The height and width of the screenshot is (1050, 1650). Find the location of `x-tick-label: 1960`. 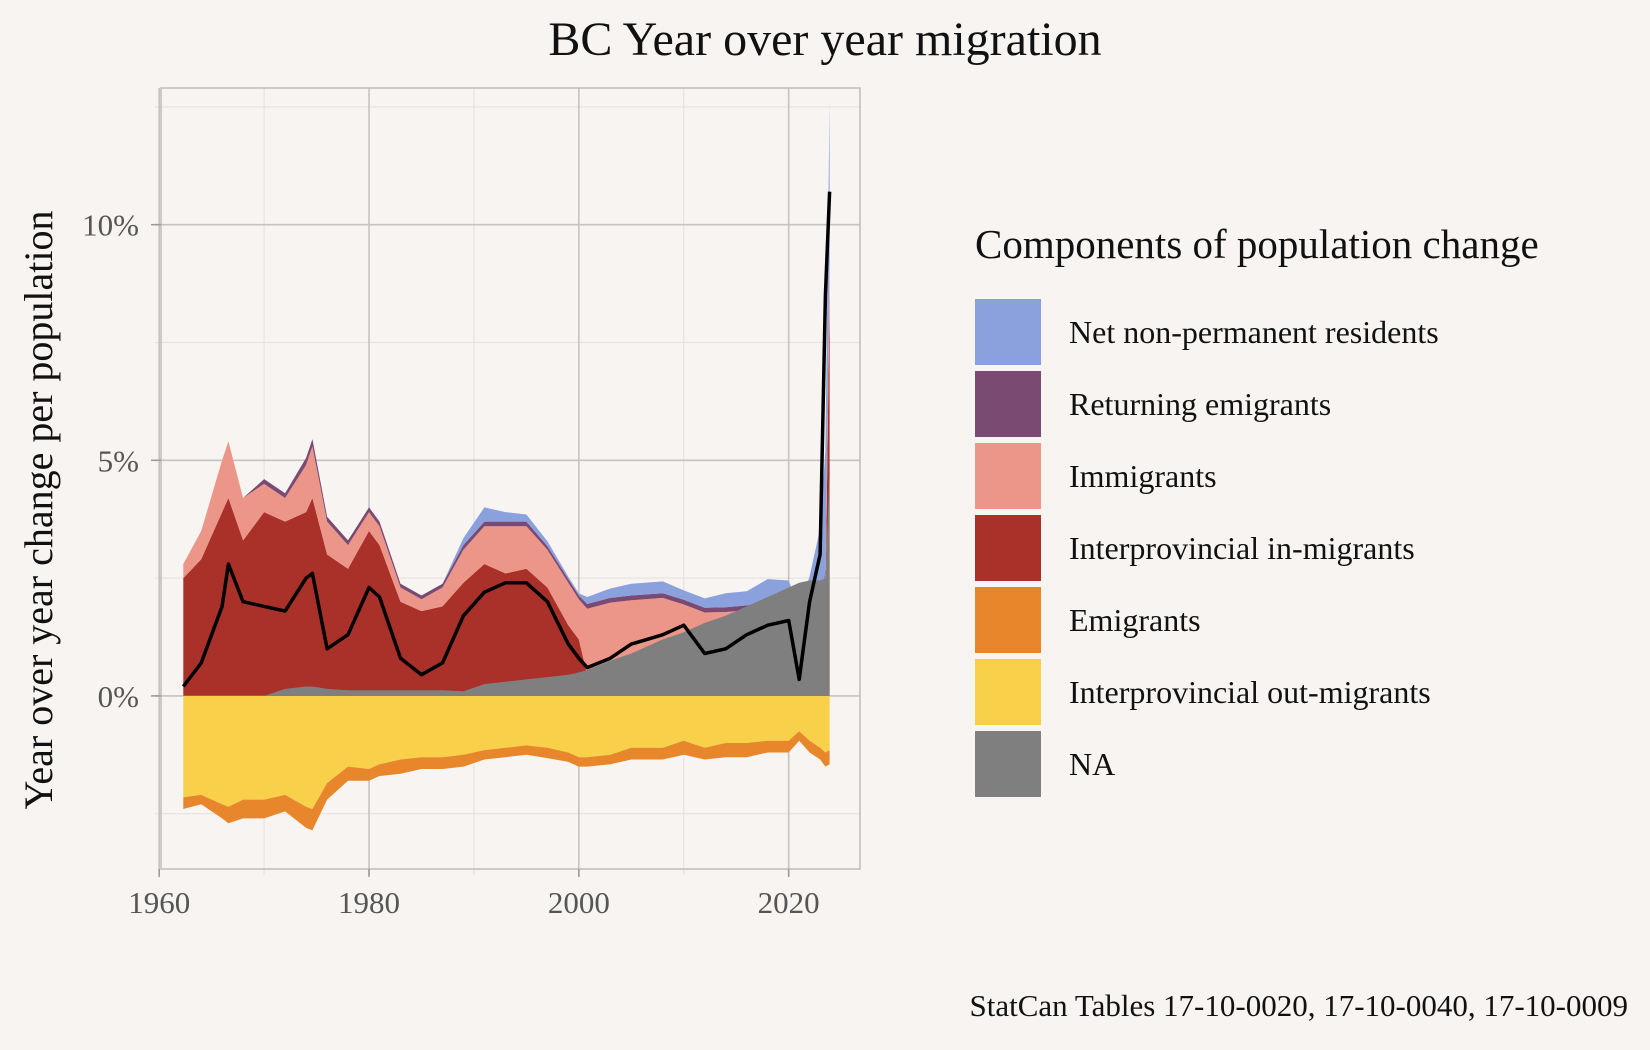

x-tick-label: 1960 is located at coordinates (159, 902).